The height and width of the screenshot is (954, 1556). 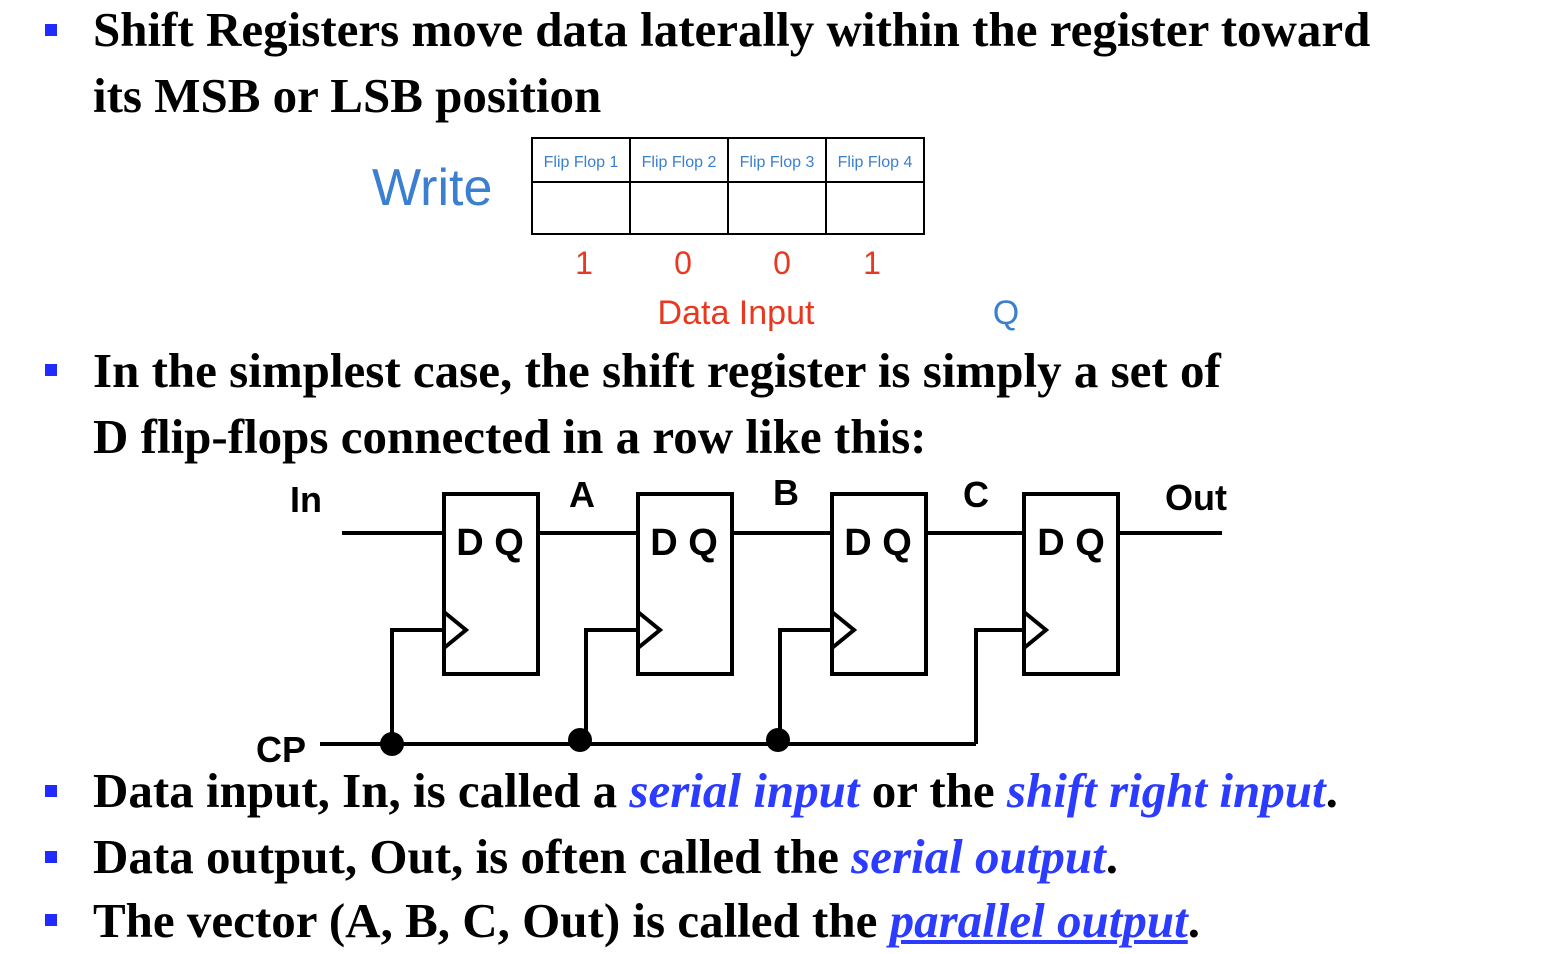 What do you see at coordinates (306, 499) in the screenshot?
I see `in-label: In` at bounding box center [306, 499].